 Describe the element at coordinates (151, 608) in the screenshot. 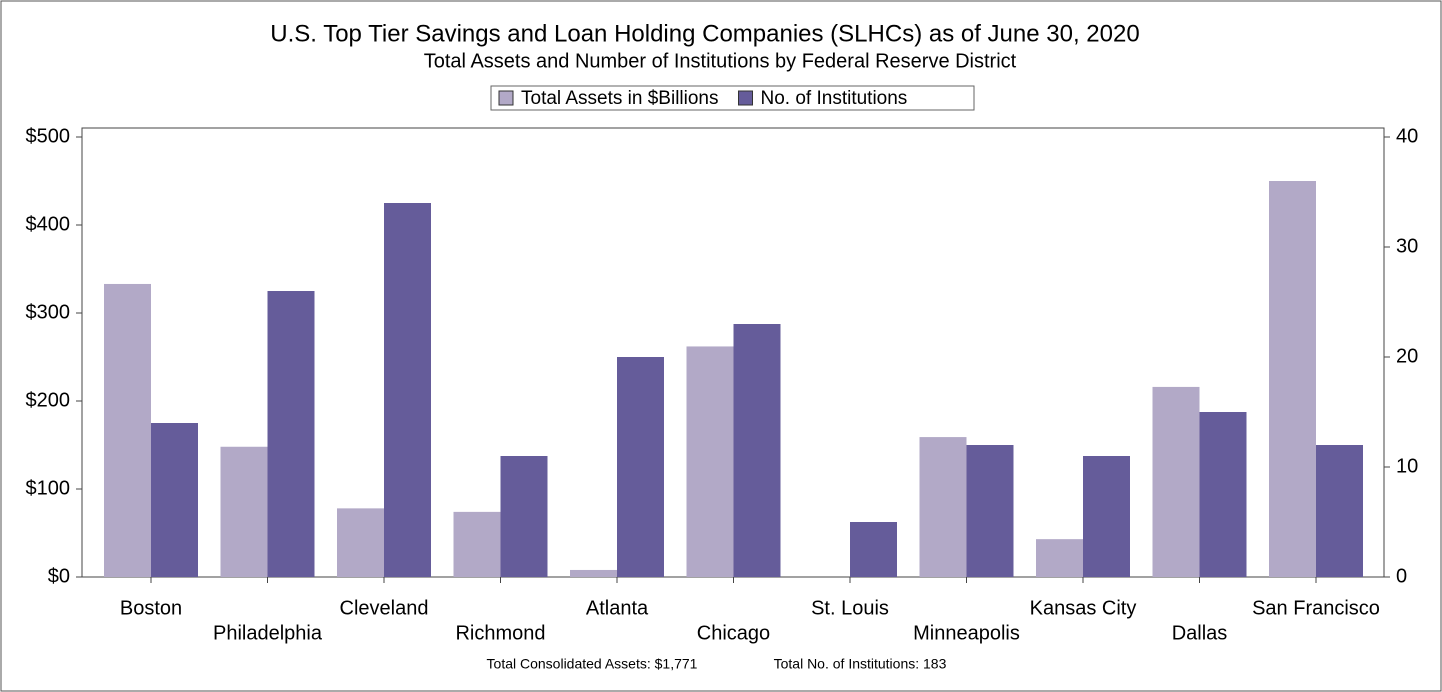

I see `x-tick-label: Boston` at that location.